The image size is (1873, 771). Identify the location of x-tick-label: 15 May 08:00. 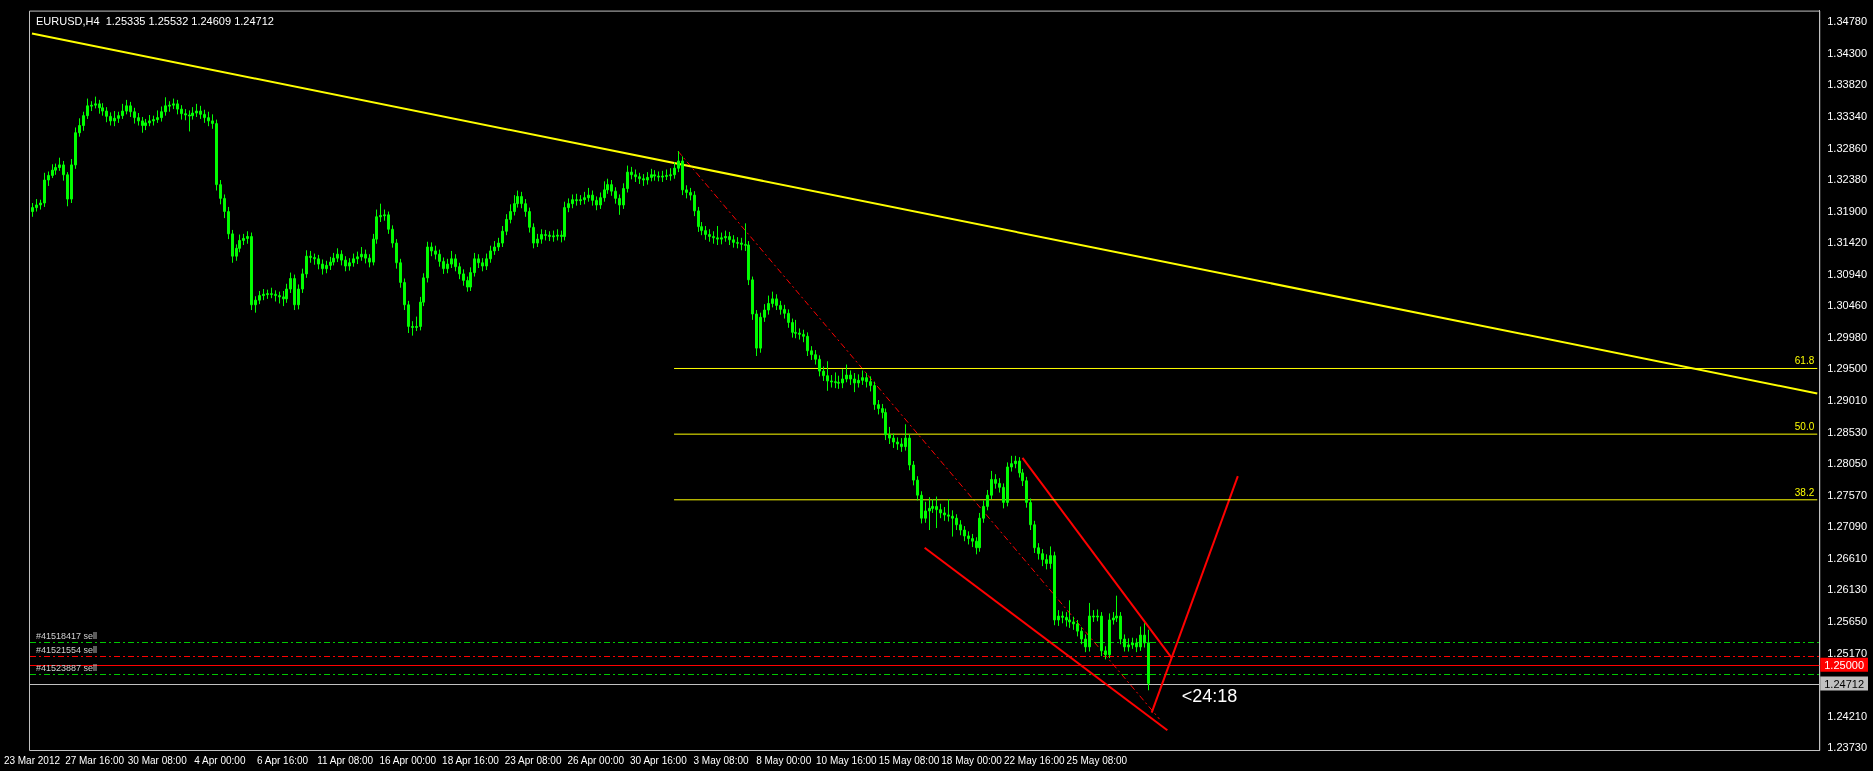
(909, 760).